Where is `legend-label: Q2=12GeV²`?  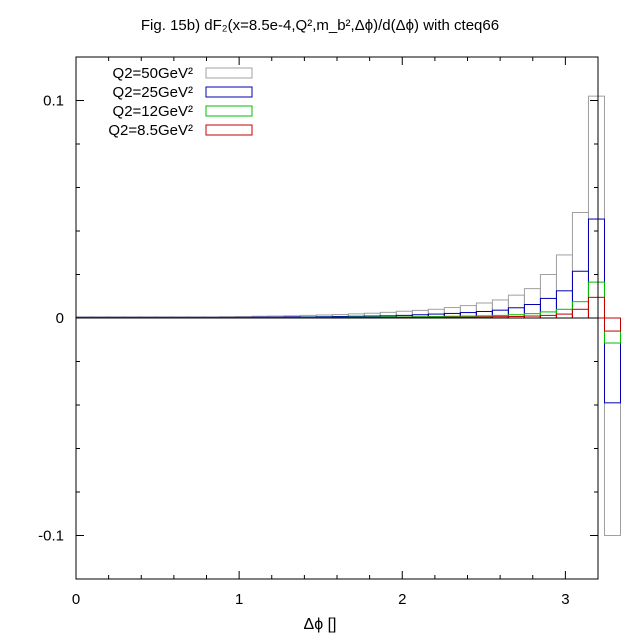
legend-label: Q2=12GeV² is located at coordinates (153, 111).